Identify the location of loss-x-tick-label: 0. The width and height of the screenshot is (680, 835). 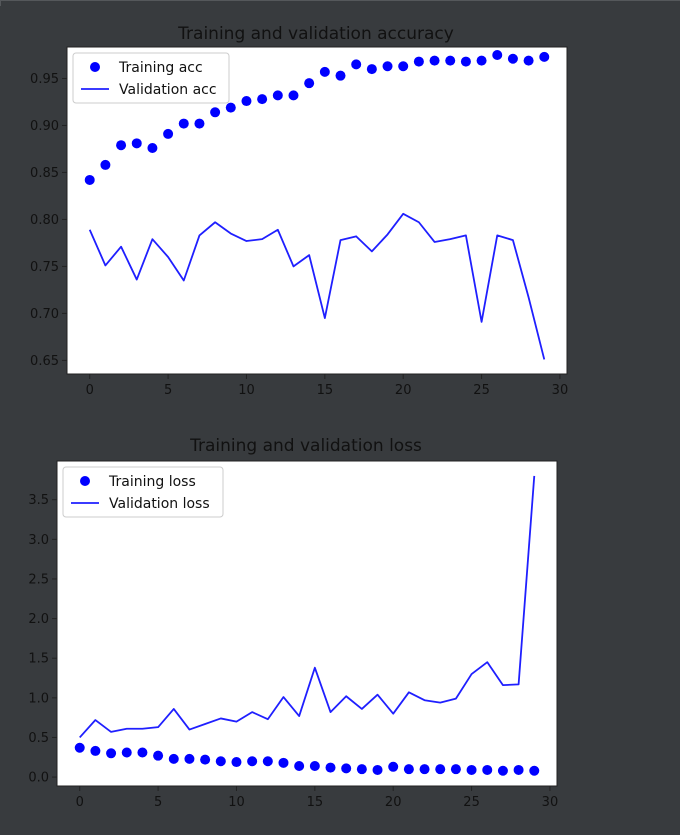
(80, 802).